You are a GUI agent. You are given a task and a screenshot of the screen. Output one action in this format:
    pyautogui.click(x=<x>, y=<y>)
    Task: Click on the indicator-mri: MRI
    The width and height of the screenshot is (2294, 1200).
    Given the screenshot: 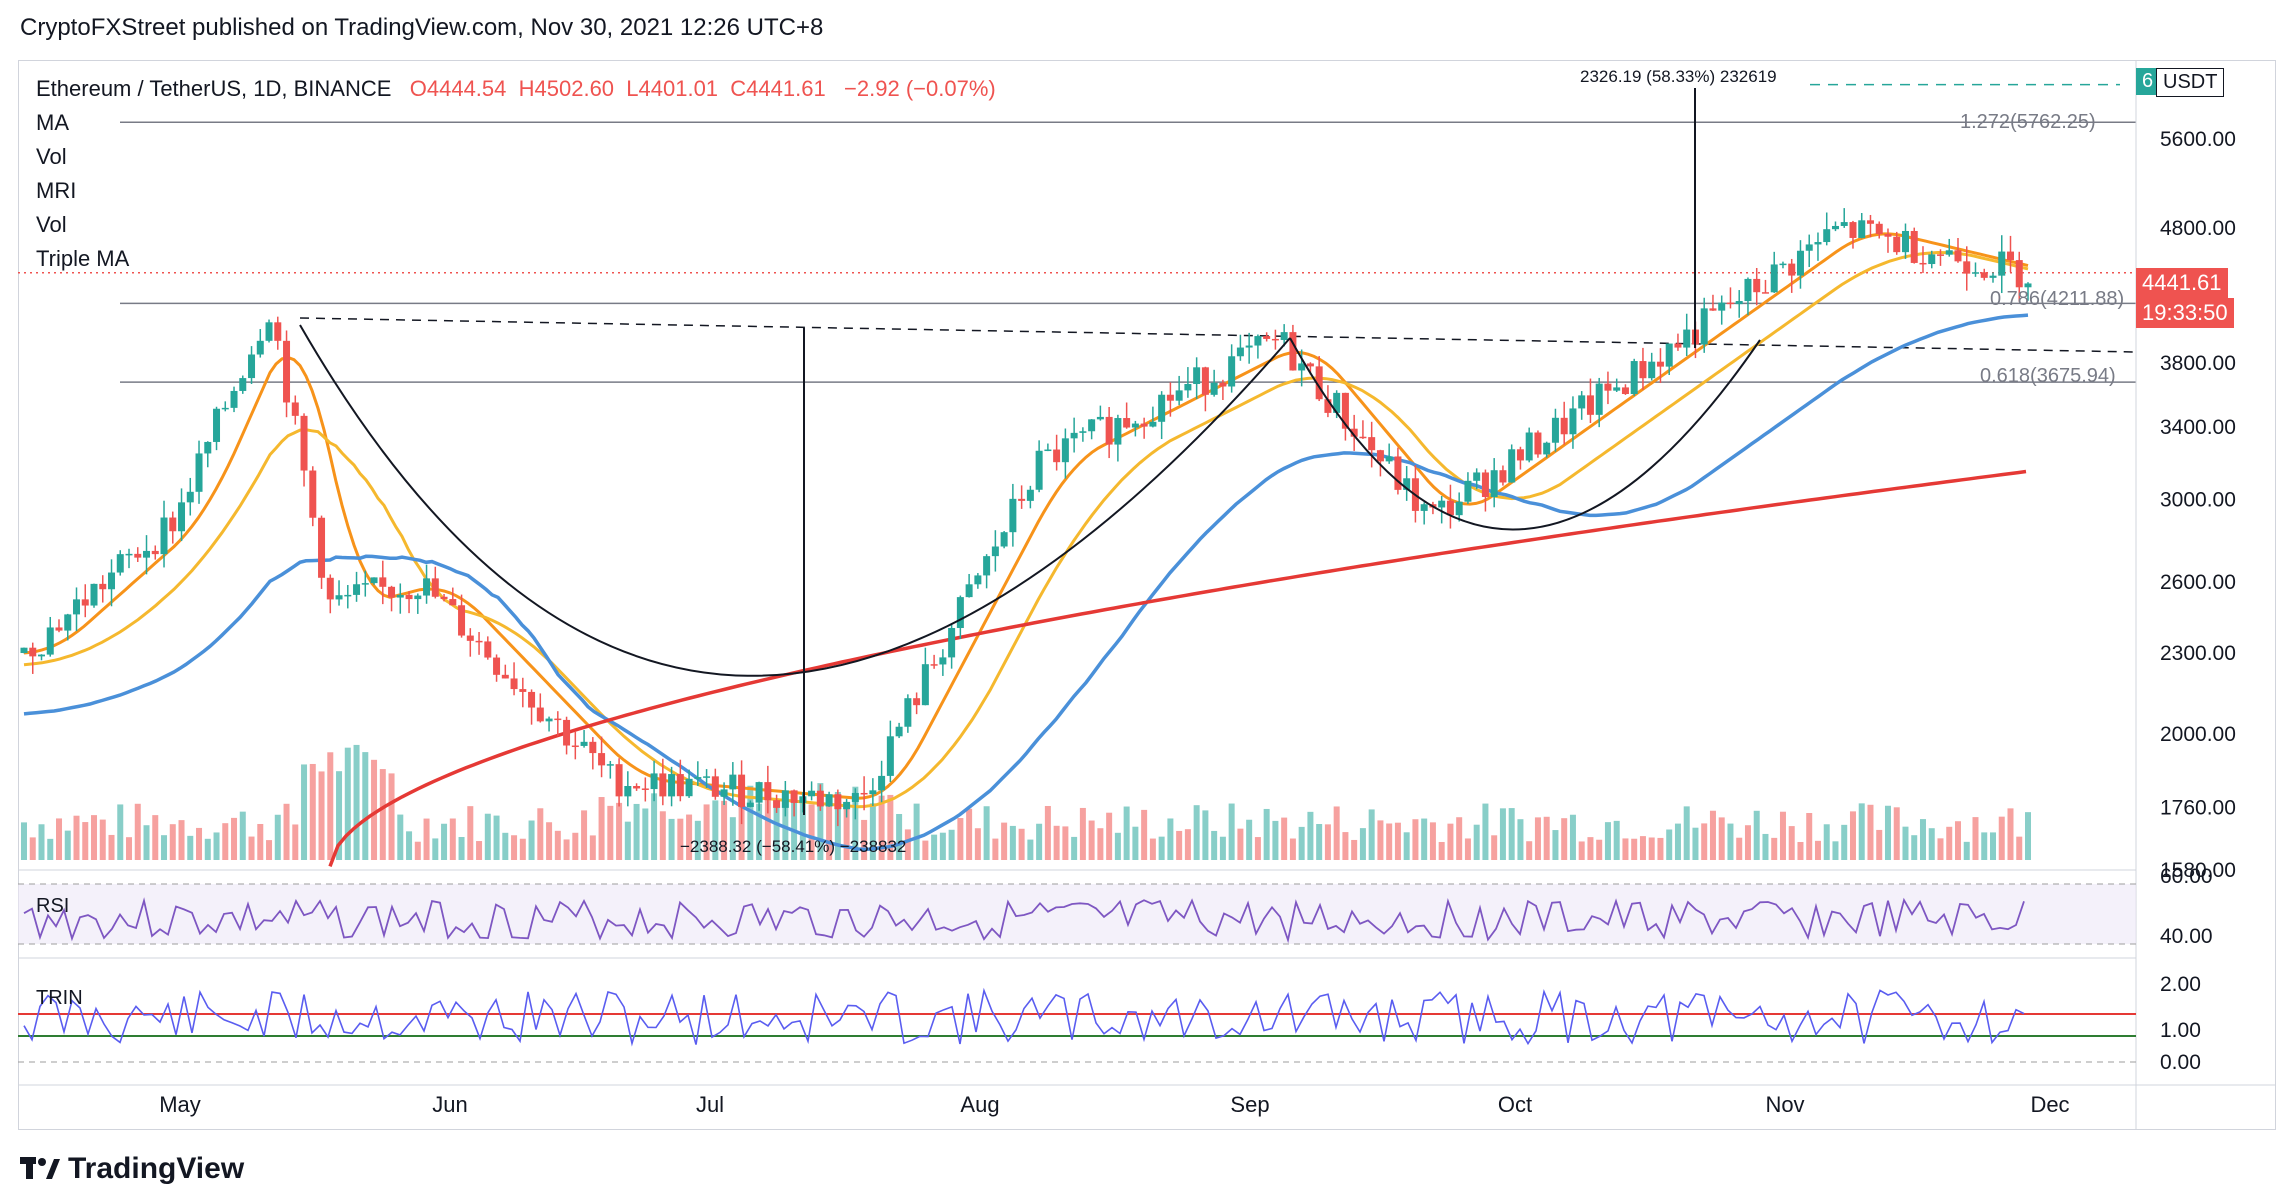 What is the action you would take?
    pyautogui.click(x=56, y=190)
    